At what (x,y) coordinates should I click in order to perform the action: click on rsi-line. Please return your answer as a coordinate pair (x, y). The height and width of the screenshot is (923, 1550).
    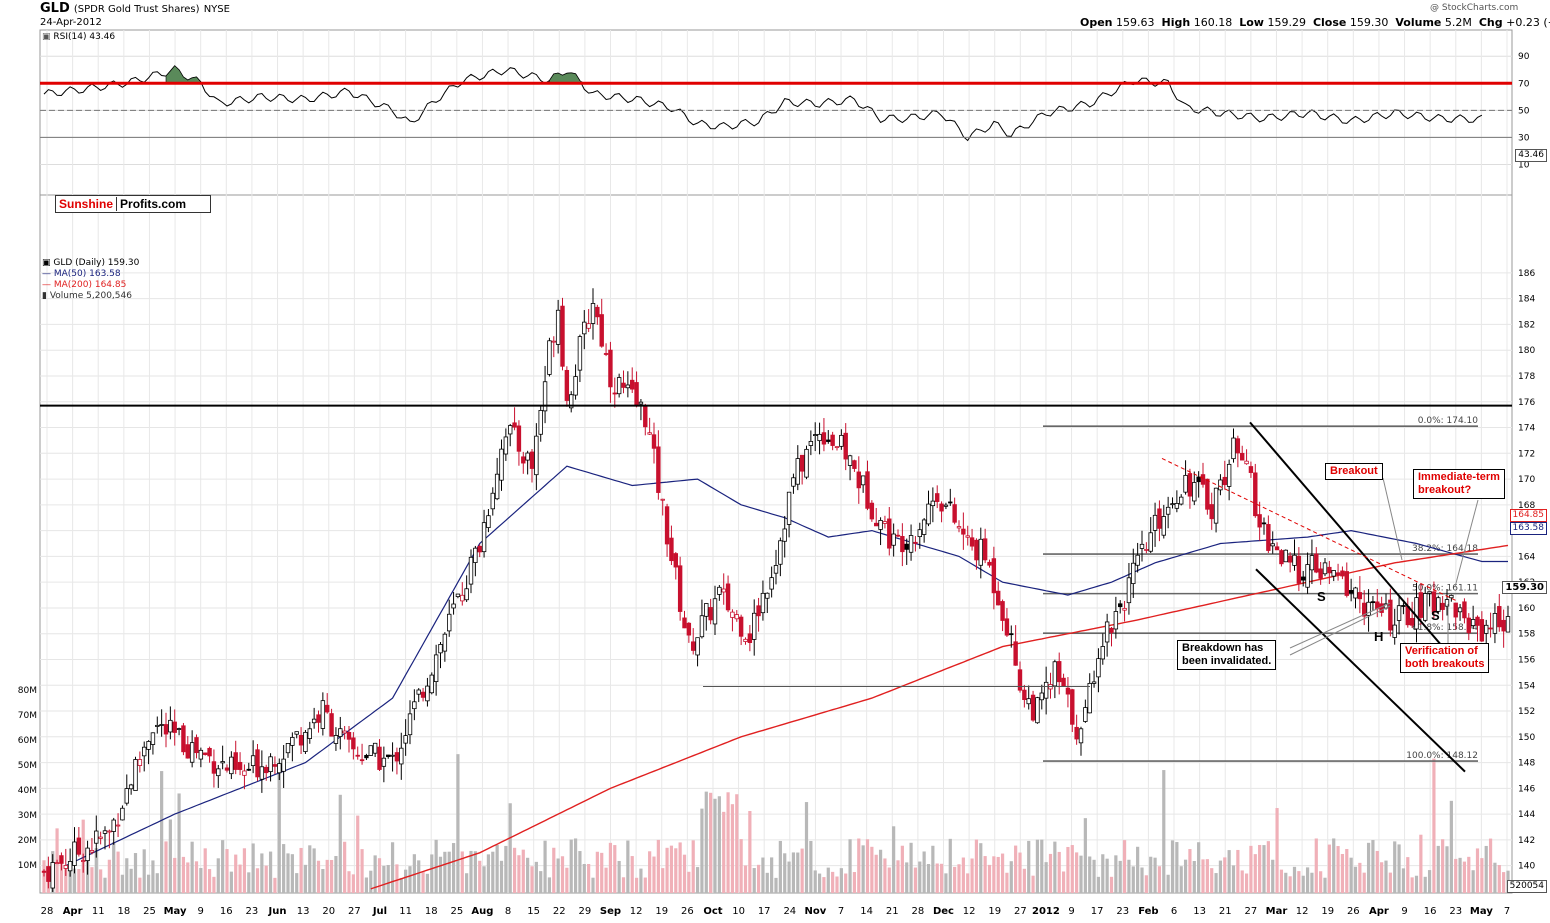
    Looking at the image, I should click on (763, 103).